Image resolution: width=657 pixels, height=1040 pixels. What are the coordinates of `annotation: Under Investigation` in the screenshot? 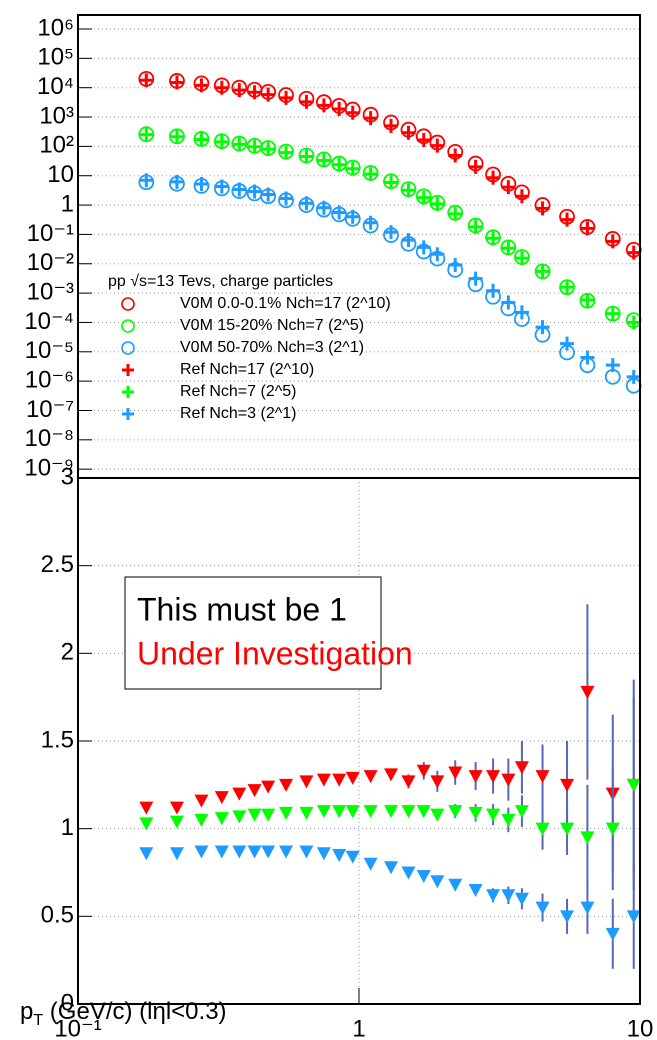 It's located at (275, 653).